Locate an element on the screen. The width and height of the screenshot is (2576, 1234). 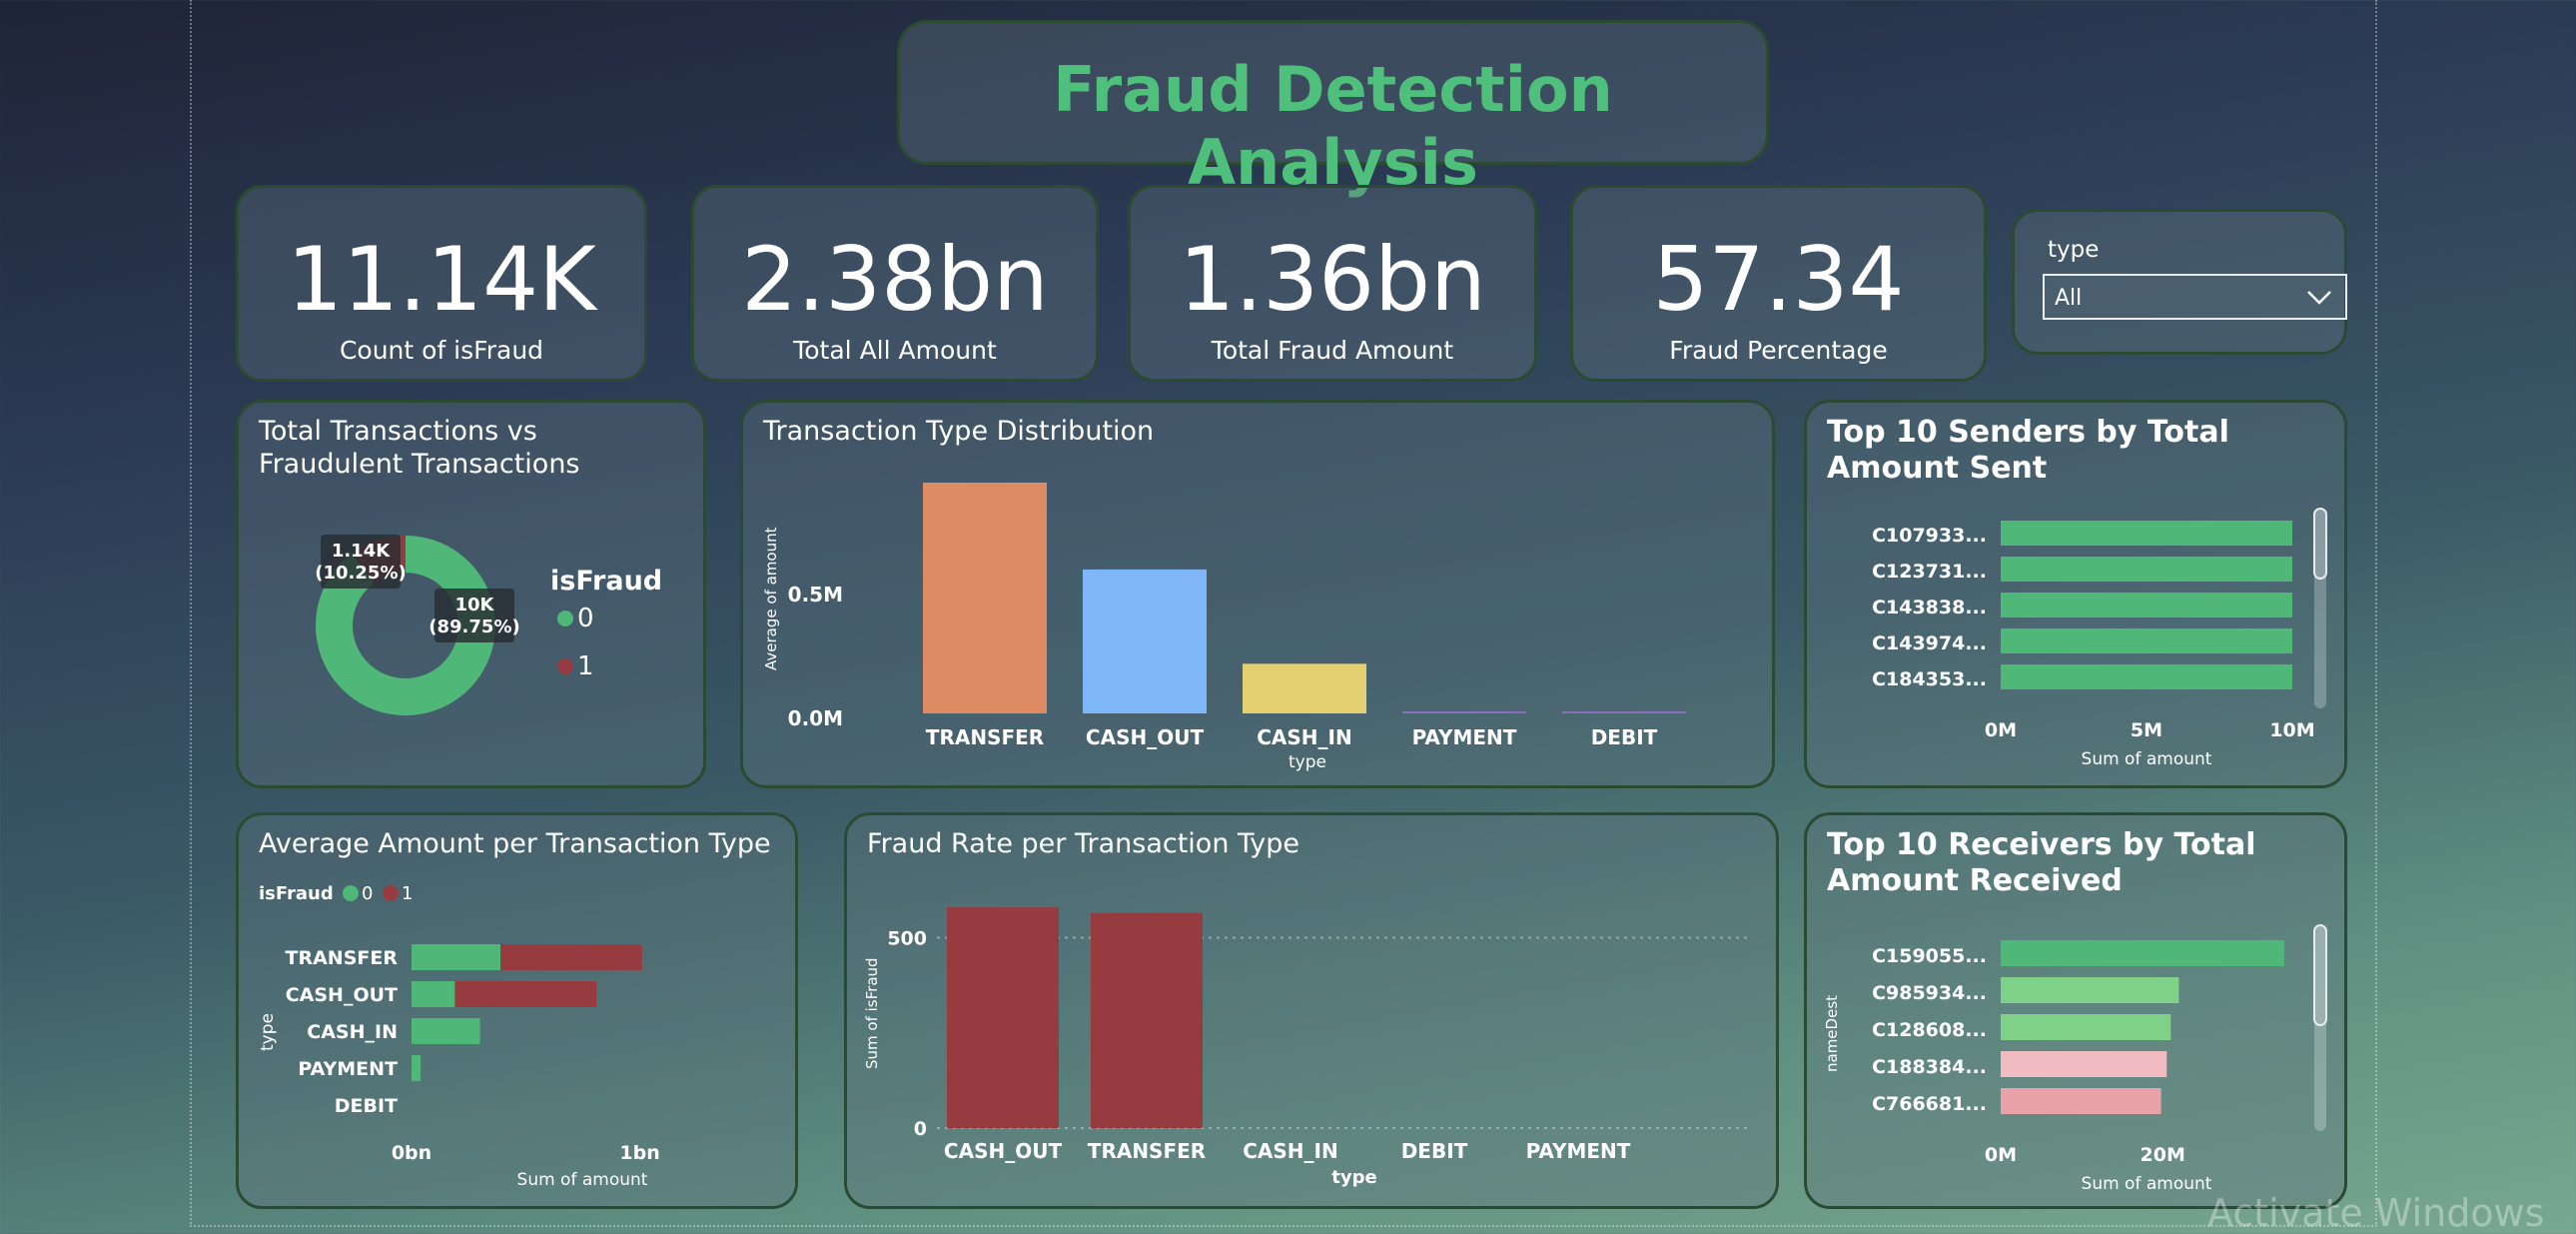
kpi-card-fraud-amount: 1.36bn Total Fraud Amount is located at coordinates (1333, 283).